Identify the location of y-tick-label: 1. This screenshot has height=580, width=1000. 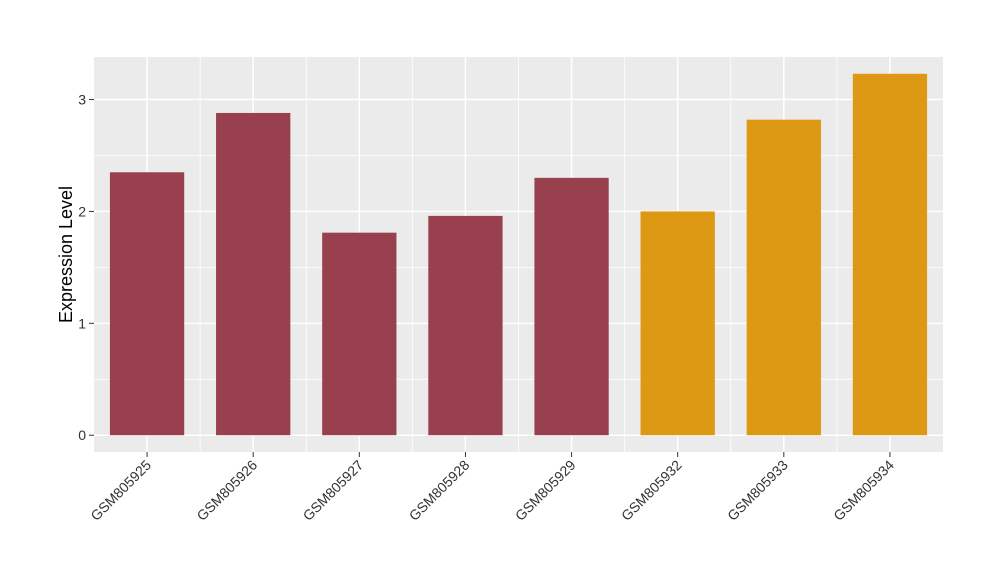
(82, 323).